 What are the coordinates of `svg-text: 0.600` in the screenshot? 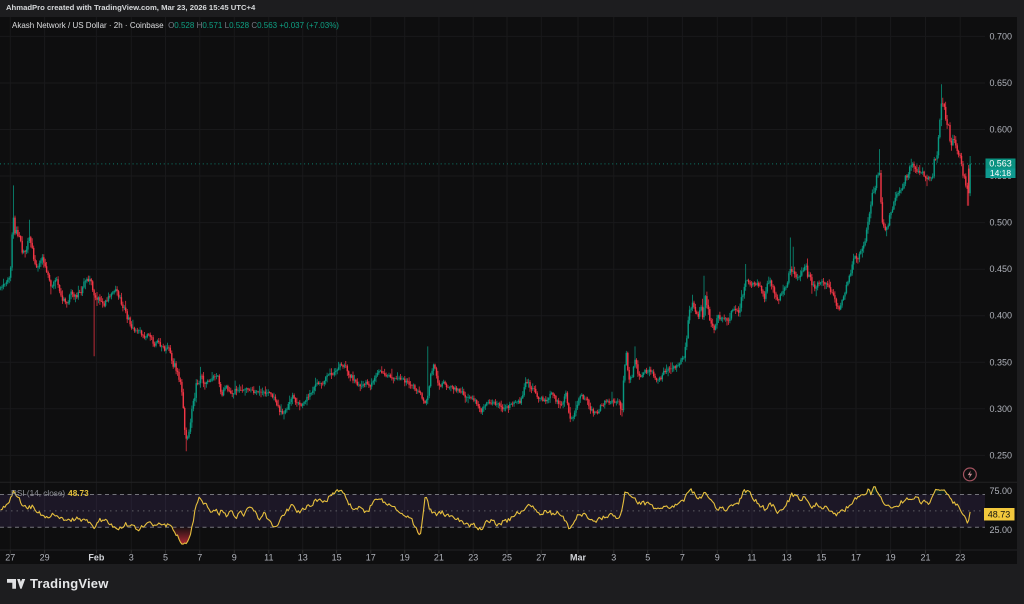 It's located at (1000, 130).